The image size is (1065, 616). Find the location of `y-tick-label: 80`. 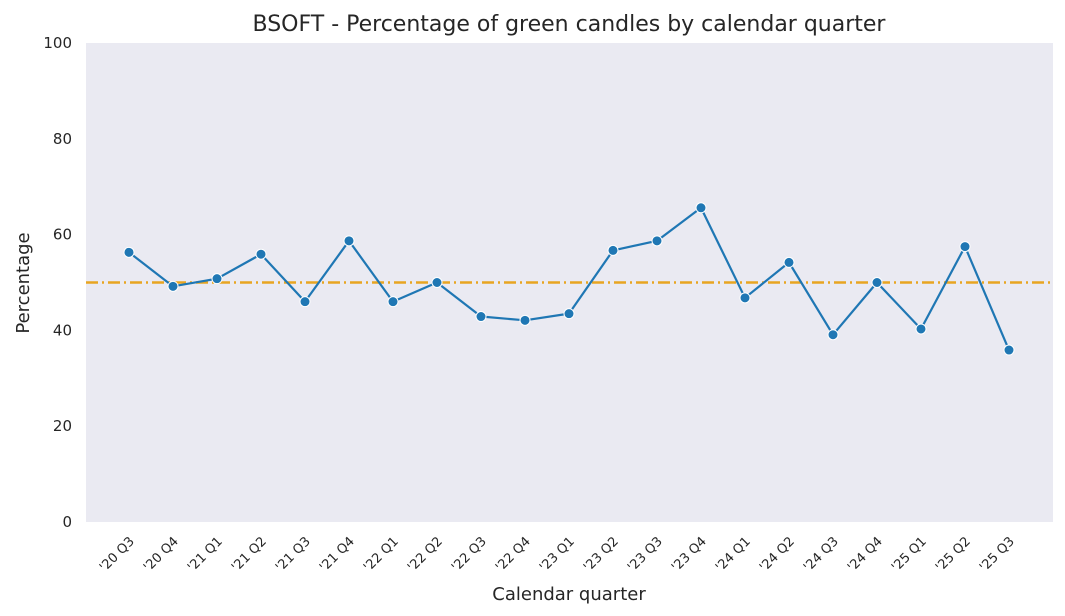

y-tick-label: 80 is located at coordinates (62, 139).